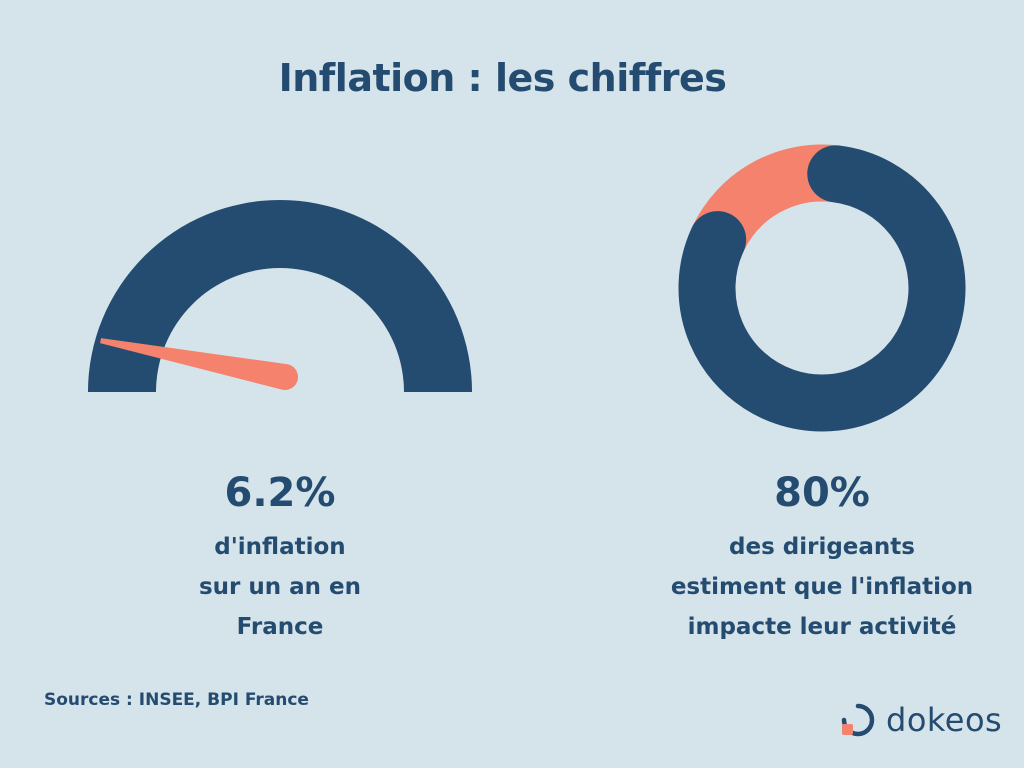  What do you see at coordinates (280, 627) in the screenshot?
I see `inflation-description-line: France` at bounding box center [280, 627].